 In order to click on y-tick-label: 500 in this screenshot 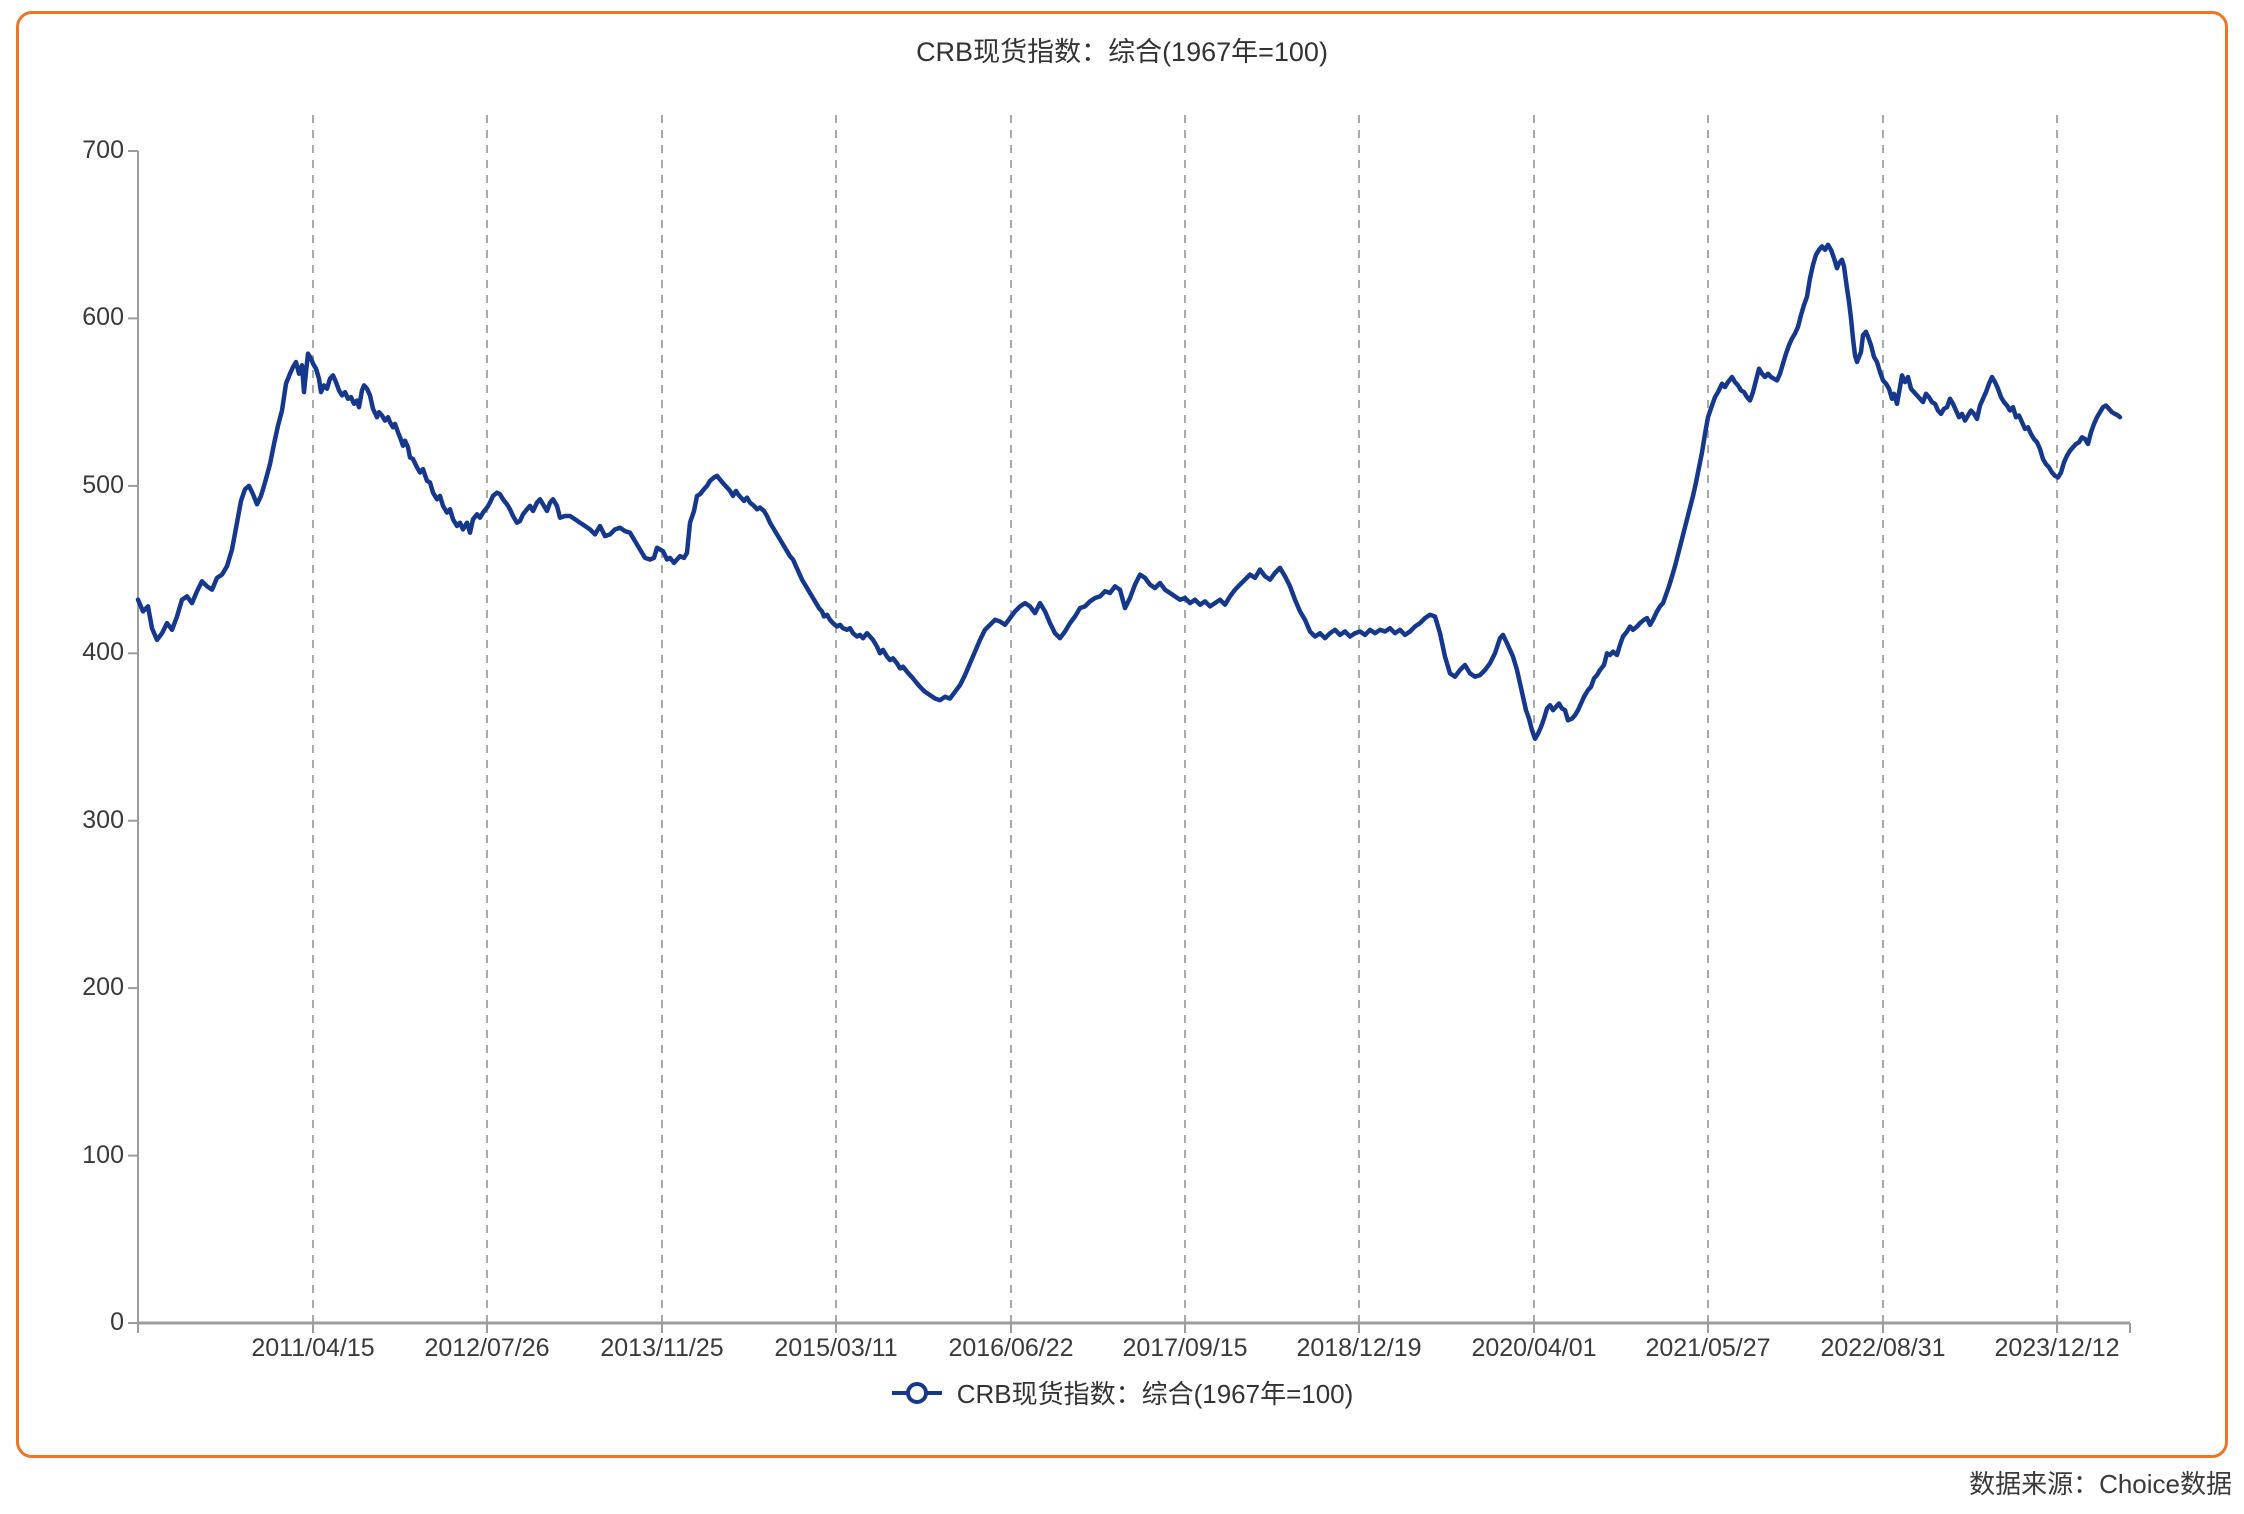, I will do `click(103, 484)`.